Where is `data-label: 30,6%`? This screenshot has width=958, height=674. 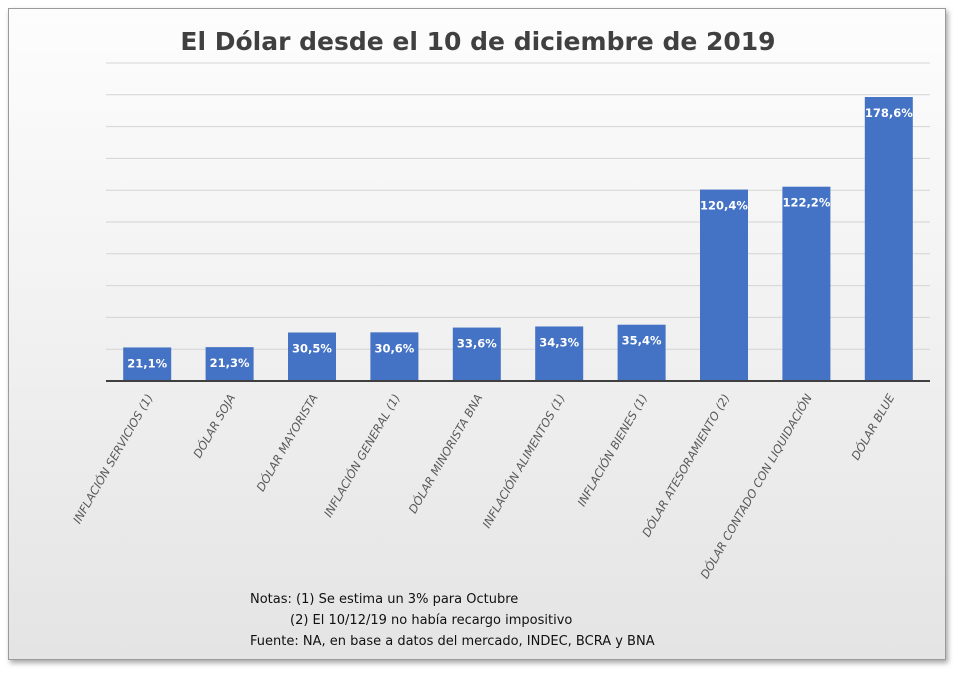
data-label: 30,6% is located at coordinates (394, 348).